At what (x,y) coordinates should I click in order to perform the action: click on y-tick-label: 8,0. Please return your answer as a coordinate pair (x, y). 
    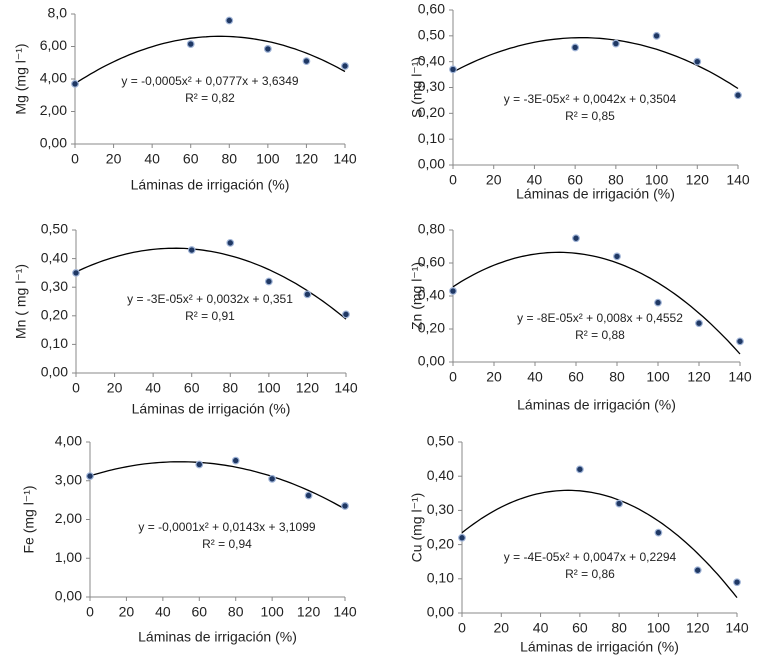
    Looking at the image, I should click on (58, 13).